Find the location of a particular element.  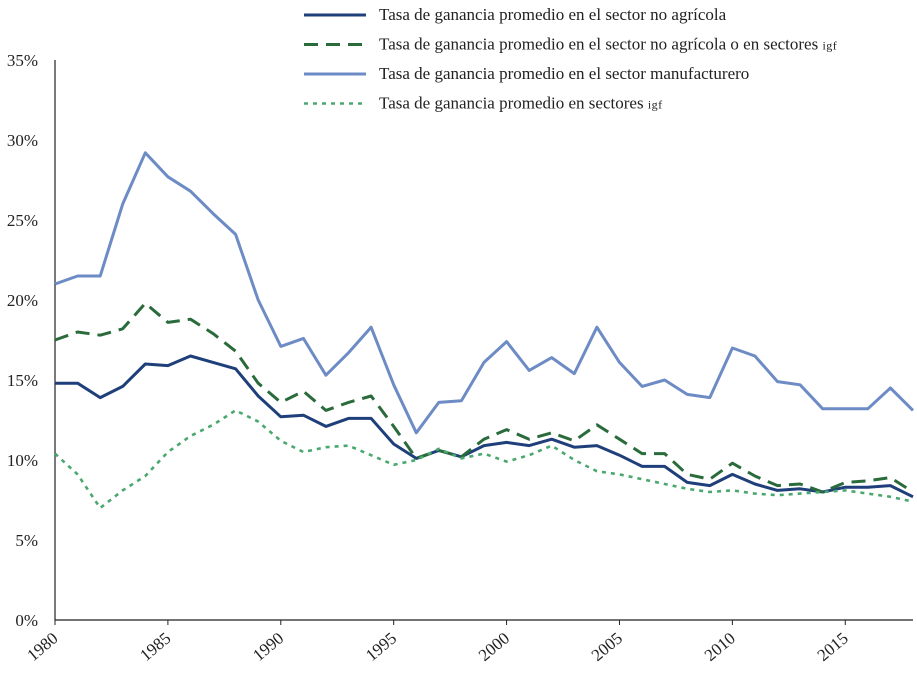

x-tick-label: 1980 is located at coordinates (42, 647).